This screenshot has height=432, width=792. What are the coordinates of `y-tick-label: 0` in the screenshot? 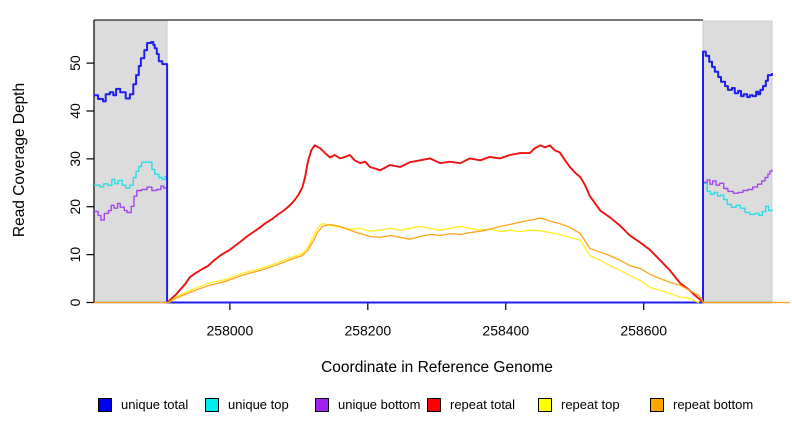 It's located at (75, 302).